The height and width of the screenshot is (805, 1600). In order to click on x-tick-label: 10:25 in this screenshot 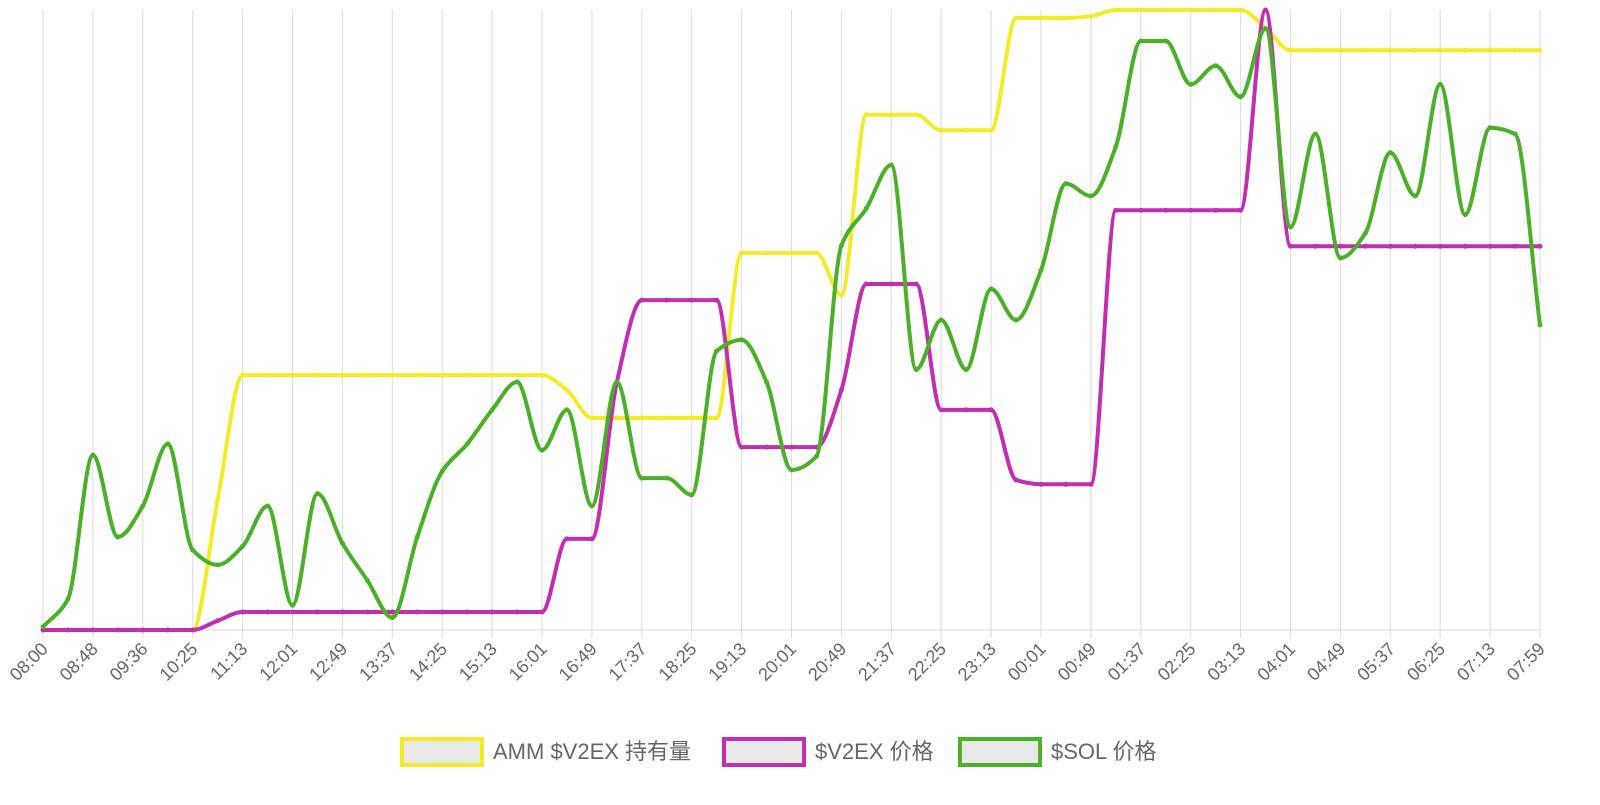, I will do `click(179, 662)`.